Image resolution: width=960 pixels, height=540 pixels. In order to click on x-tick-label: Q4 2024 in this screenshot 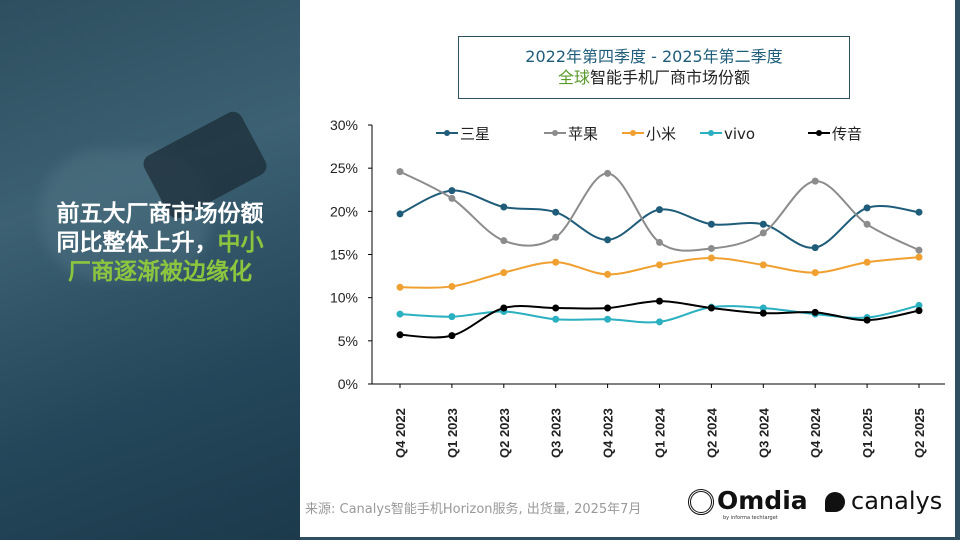, I will do `click(815, 432)`.